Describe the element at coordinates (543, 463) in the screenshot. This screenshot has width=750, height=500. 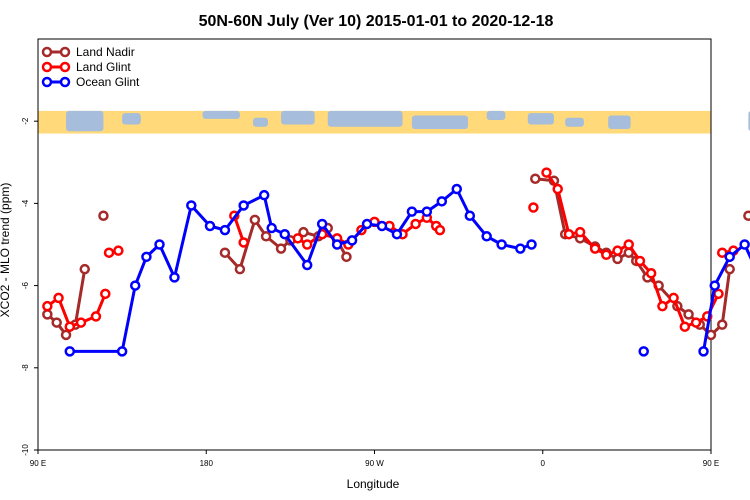
I see `x-tick-label: 0` at that location.